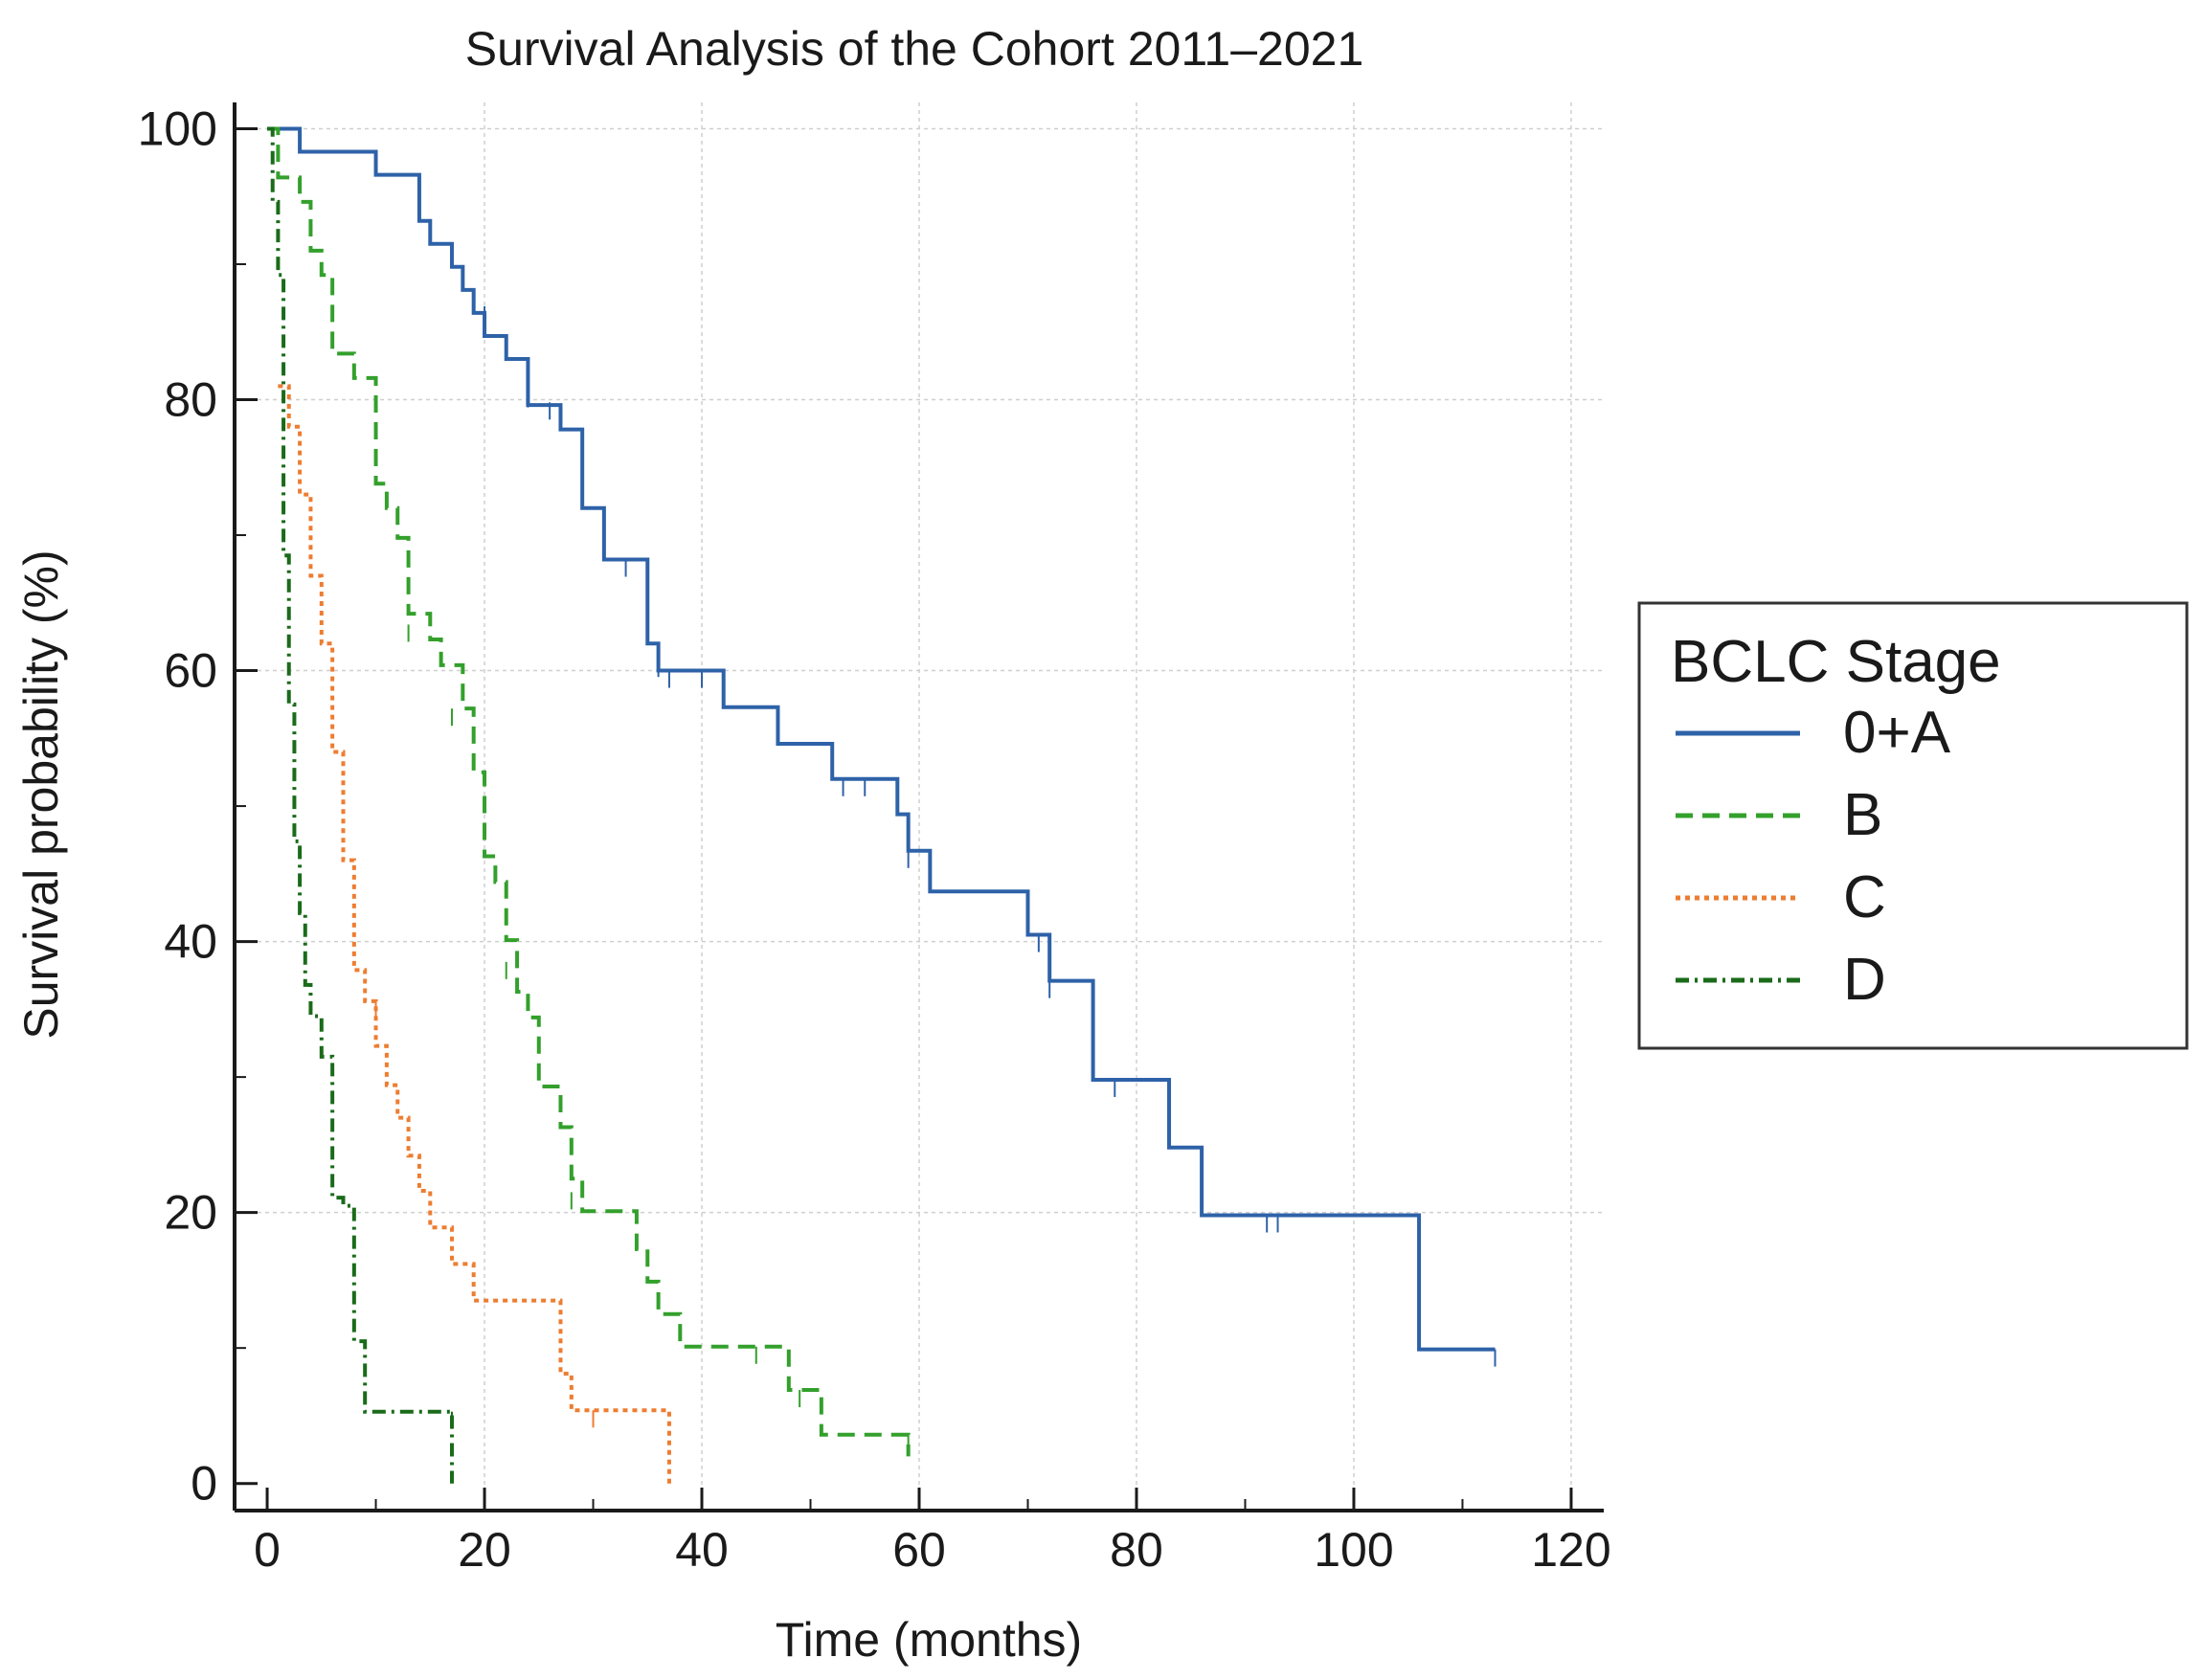 This screenshot has height=1680, width=2206. What do you see at coordinates (702, 1550) in the screenshot?
I see `x-tick-label: 40` at bounding box center [702, 1550].